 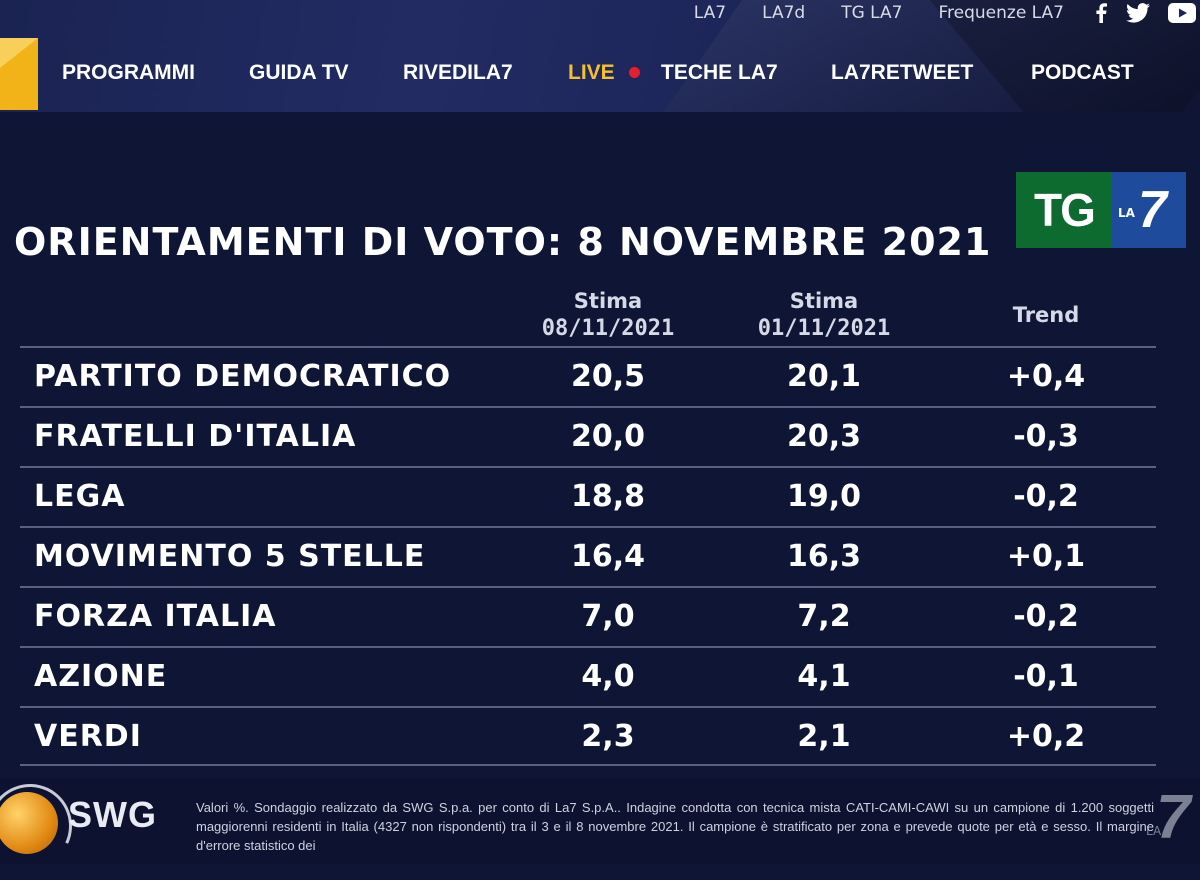 What do you see at coordinates (608, 736) in the screenshot?
I see `current-estimate: 2,3` at bounding box center [608, 736].